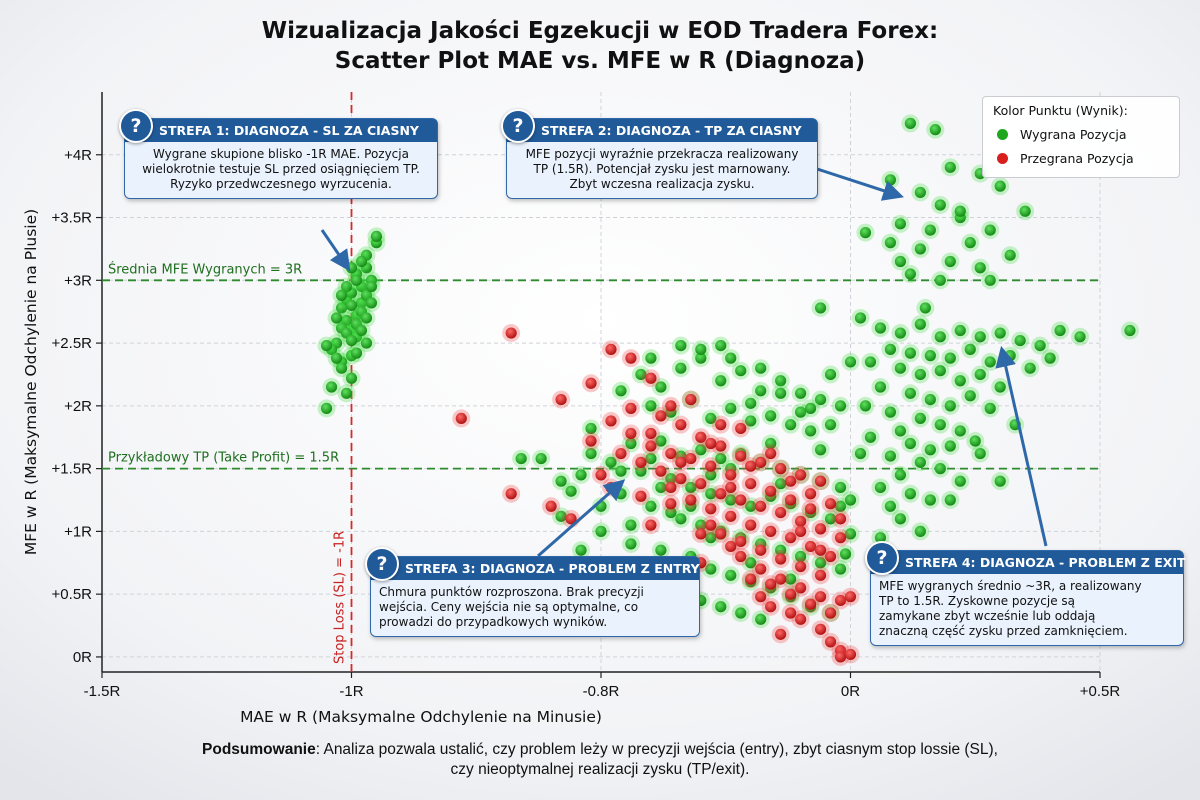 This screenshot has width=1200, height=800. What do you see at coordinates (1060, 110) in the screenshot?
I see `legend-title: Kolor Punktu (Wynik):` at bounding box center [1060, 110].